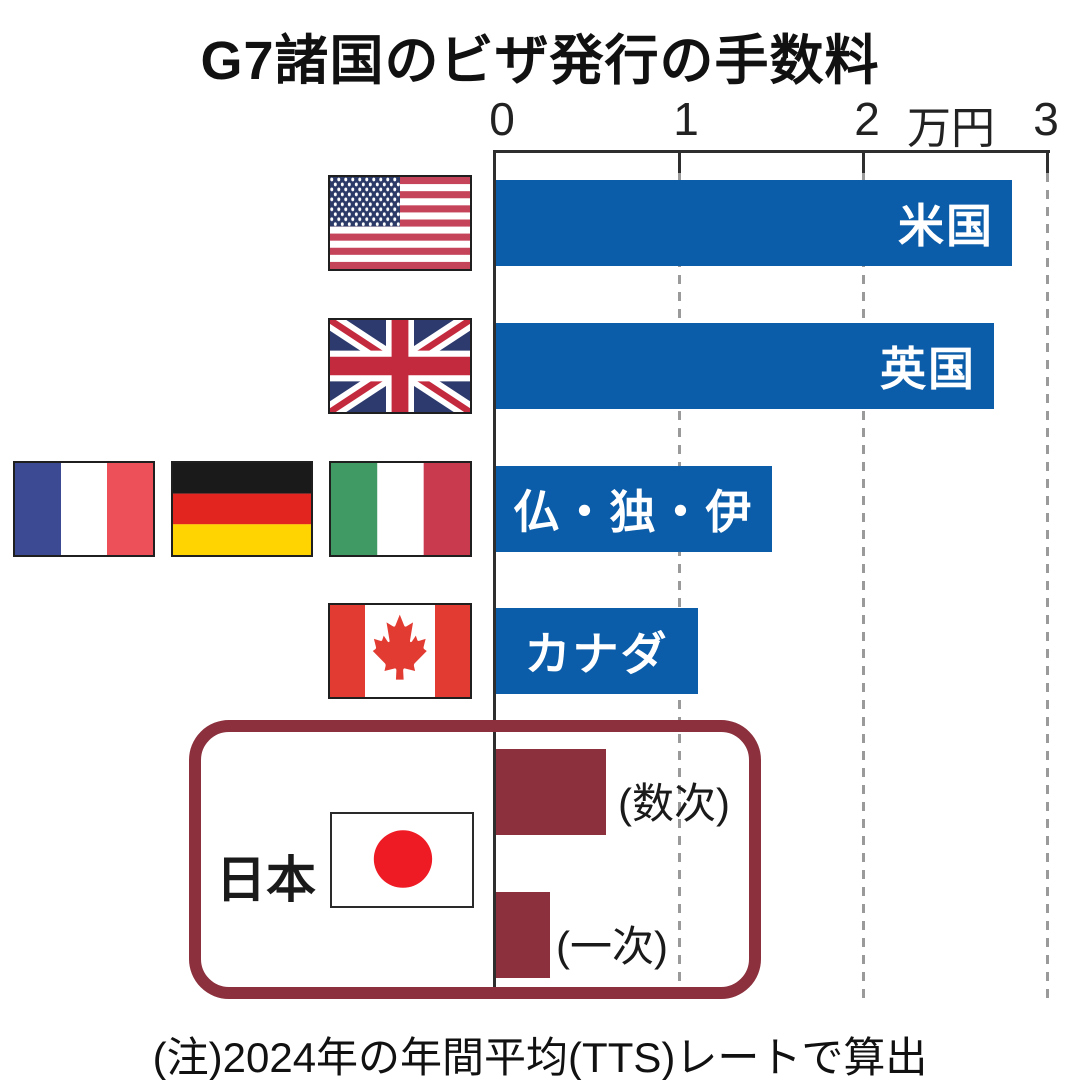 Image resolution: width=1080 pixels, height=1080 pixels. Describe the element at coordinates (753, 223) in the screenshot. I see `usa-bar: 米国` at that location.